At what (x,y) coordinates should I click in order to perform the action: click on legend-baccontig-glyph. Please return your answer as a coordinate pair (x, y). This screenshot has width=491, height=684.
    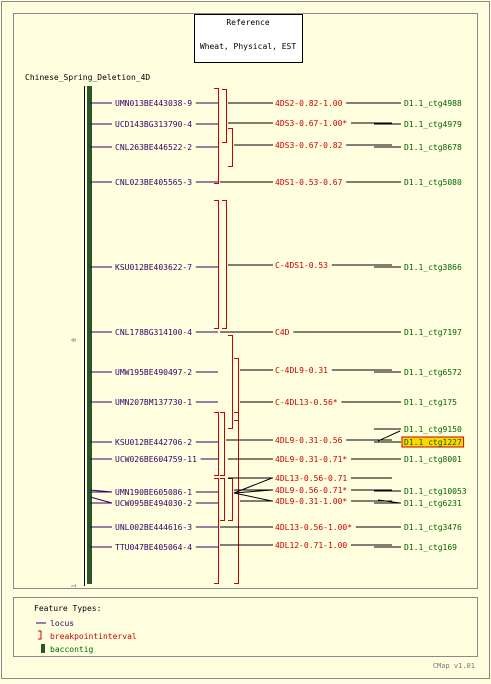
    Looking at the image, I should click on (43, 648).